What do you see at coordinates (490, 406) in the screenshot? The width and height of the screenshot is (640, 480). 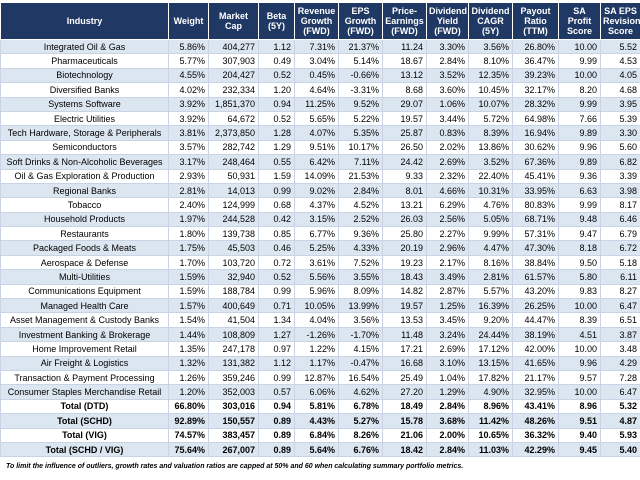 I see `cell: 8.96%` at bounding box center [490, 406].